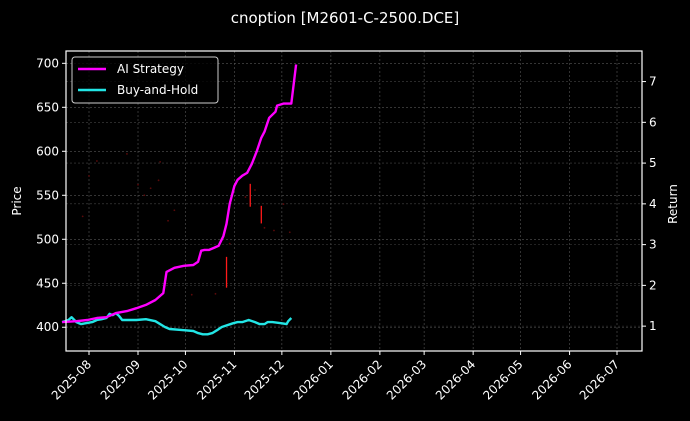 This screenshot has width=690, height=421. Describe the element at coordinates (653, 82) in the screenshot. I see `y-right-tick-label: 7` at that location.